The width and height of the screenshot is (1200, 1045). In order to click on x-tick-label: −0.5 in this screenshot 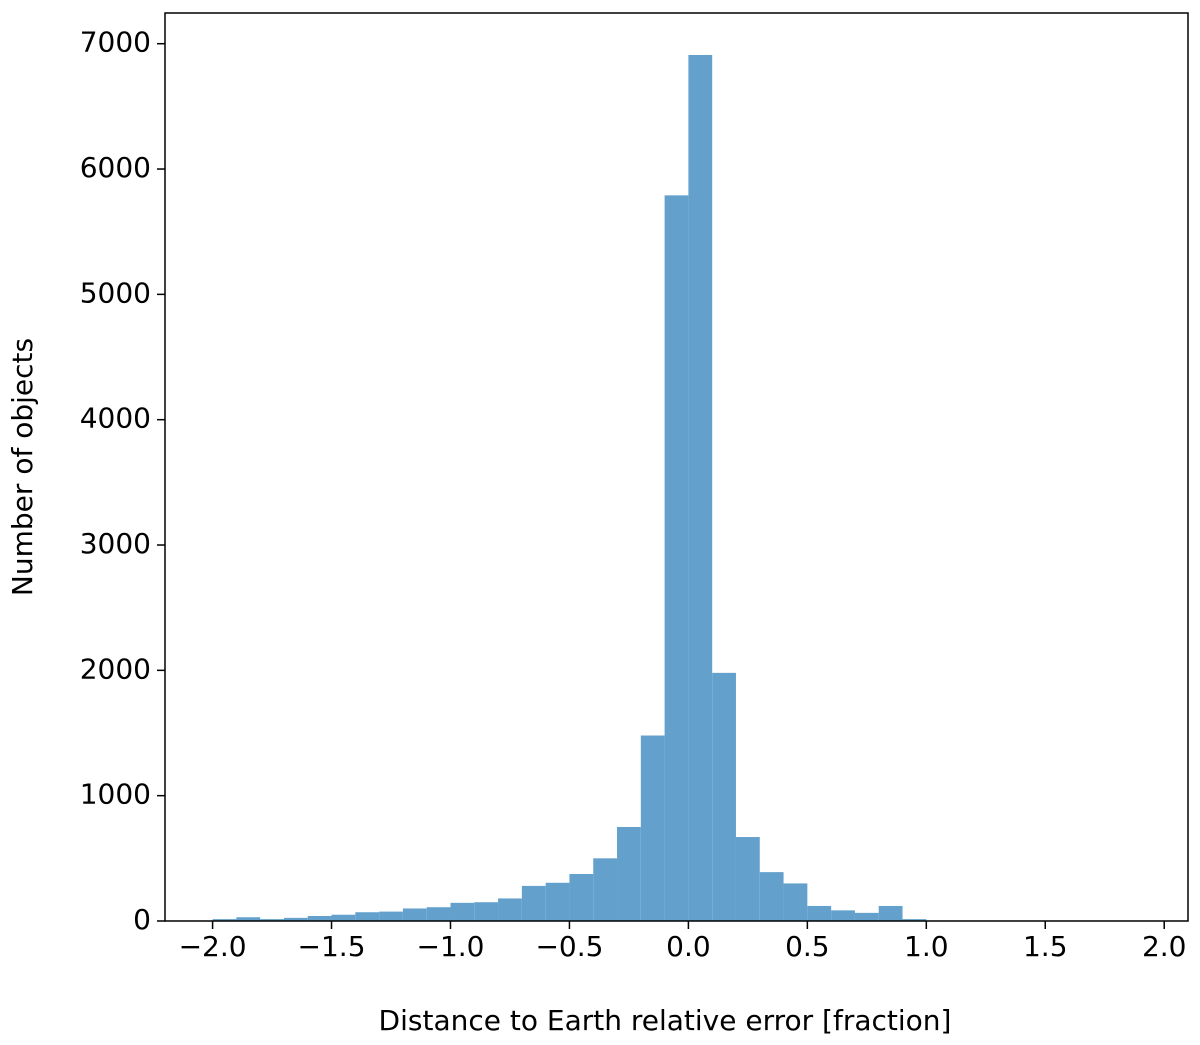, I will do `click(569, 946)`.